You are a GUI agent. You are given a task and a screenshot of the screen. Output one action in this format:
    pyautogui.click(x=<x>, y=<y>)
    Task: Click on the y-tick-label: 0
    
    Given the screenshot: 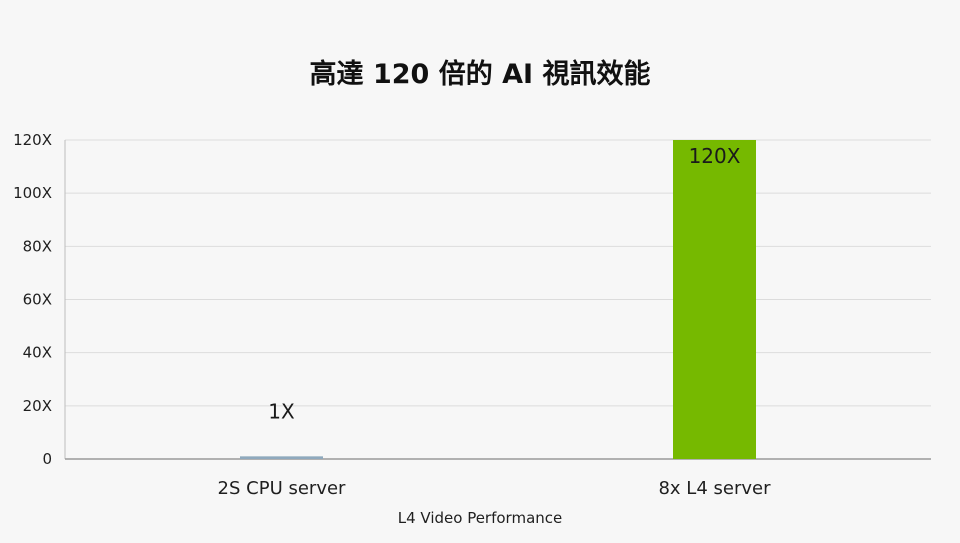 What is the action you would take?
    pyautogui.click(x=47, y=459)
    